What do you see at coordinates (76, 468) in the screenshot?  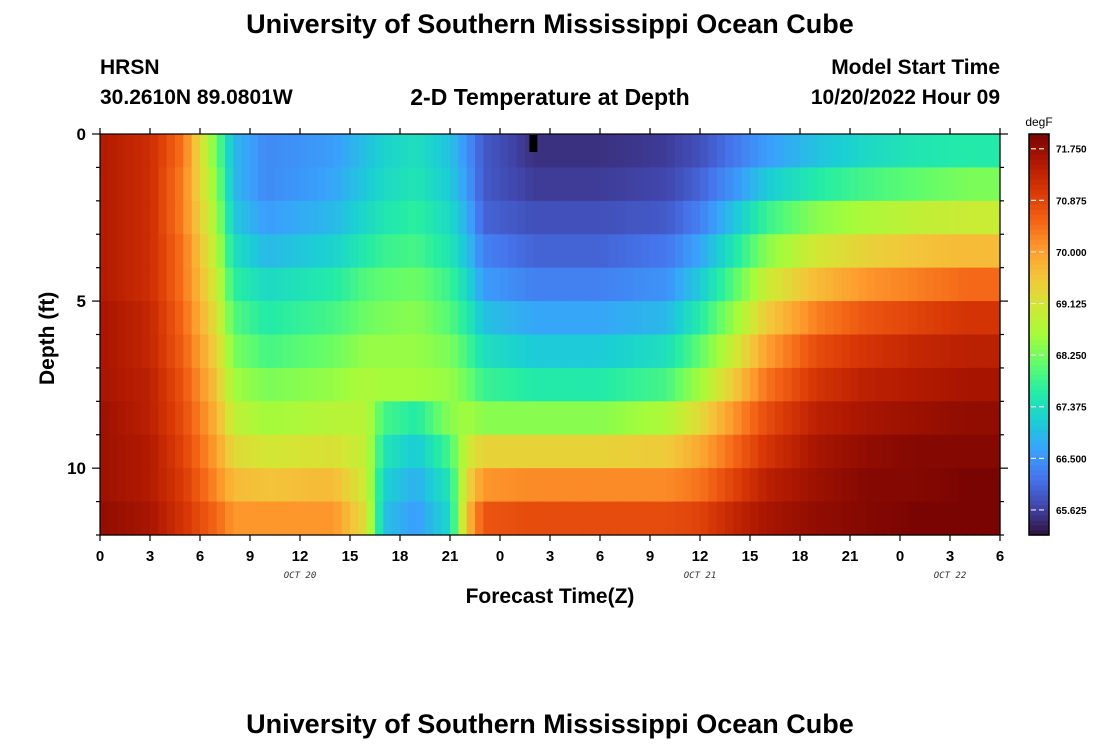 I see `y-tick-label: 10` at bounding box center [76, 468].